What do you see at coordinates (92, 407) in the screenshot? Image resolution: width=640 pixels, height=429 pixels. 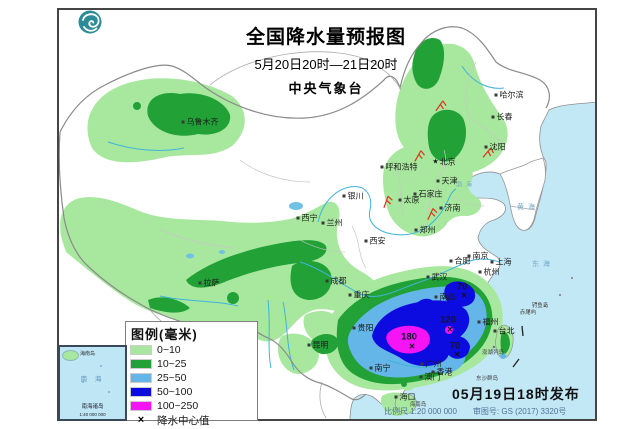 I see `inset-name-label: 南海诸岛` at bounding box center [92, 407].